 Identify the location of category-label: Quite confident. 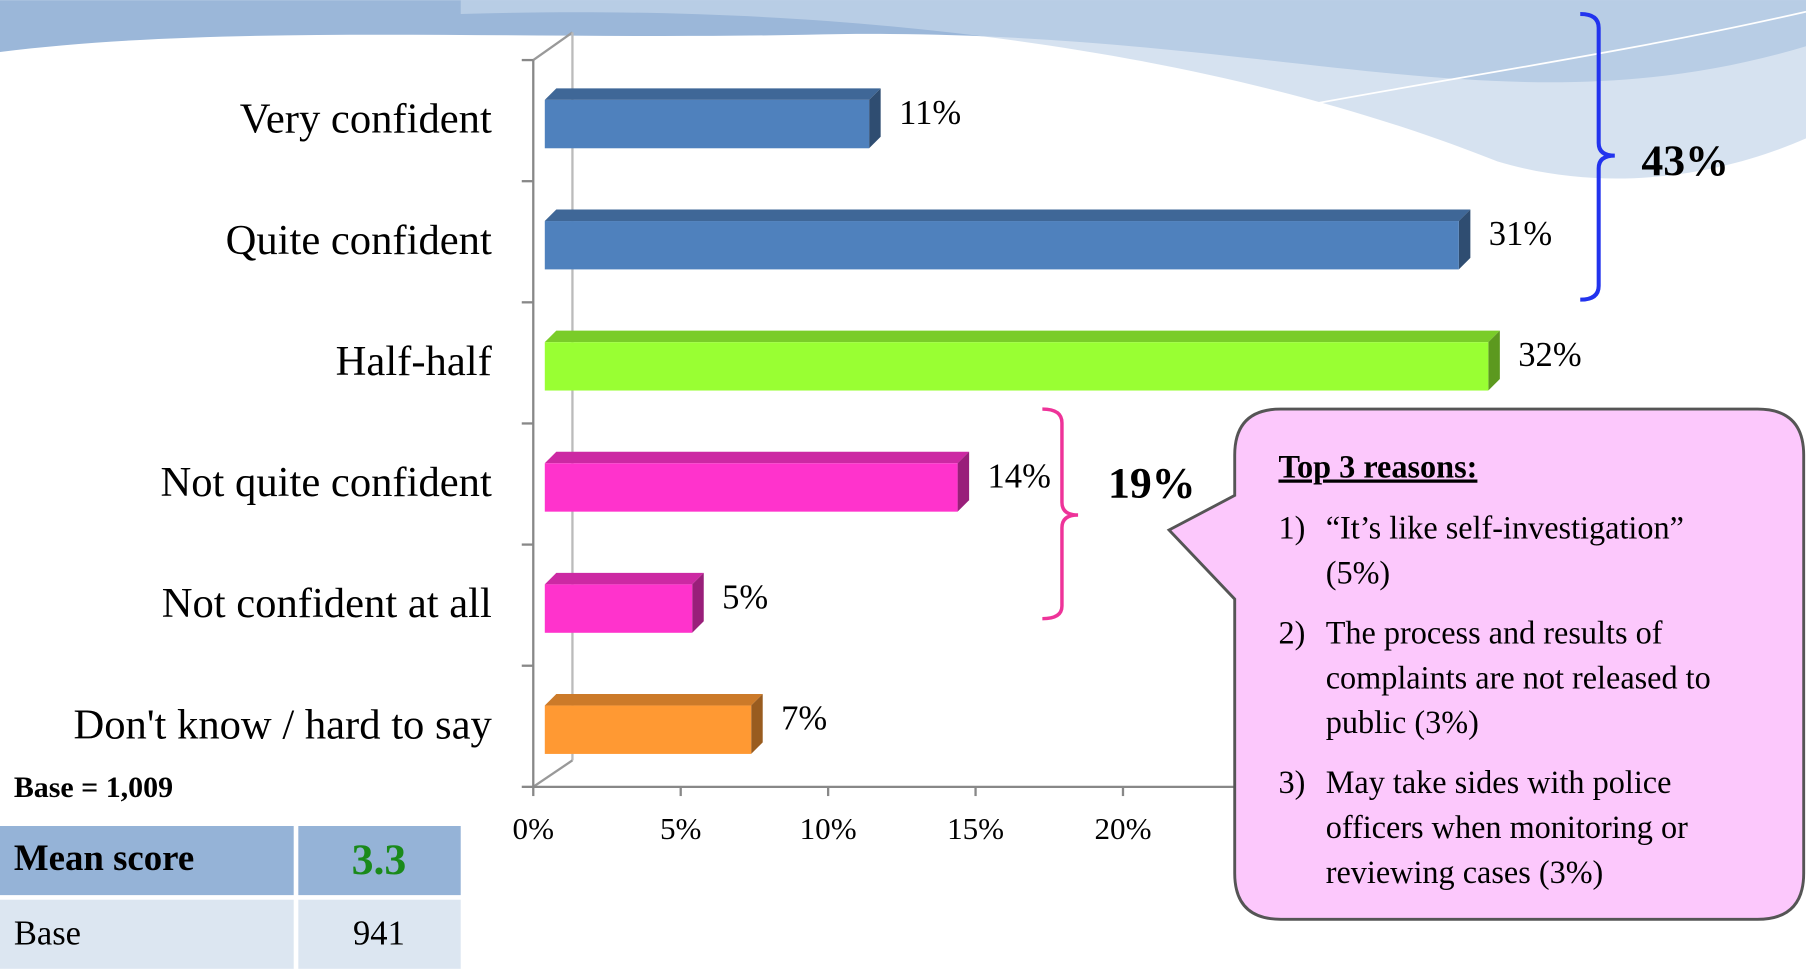
(359, 240).